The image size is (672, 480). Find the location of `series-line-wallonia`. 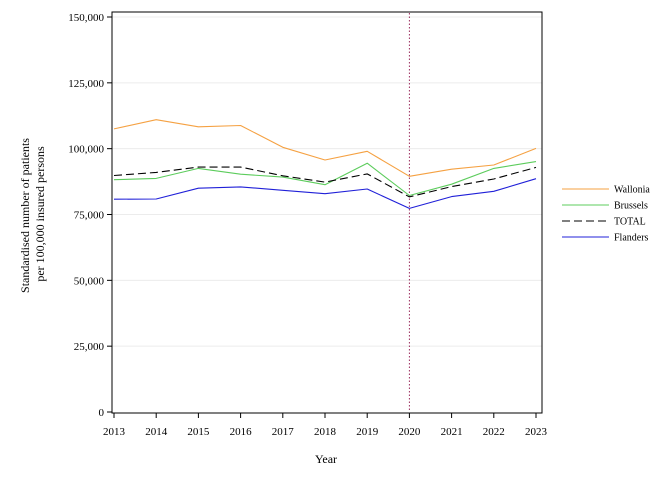

series-line-wallonia is located at coordinates (325, 148).